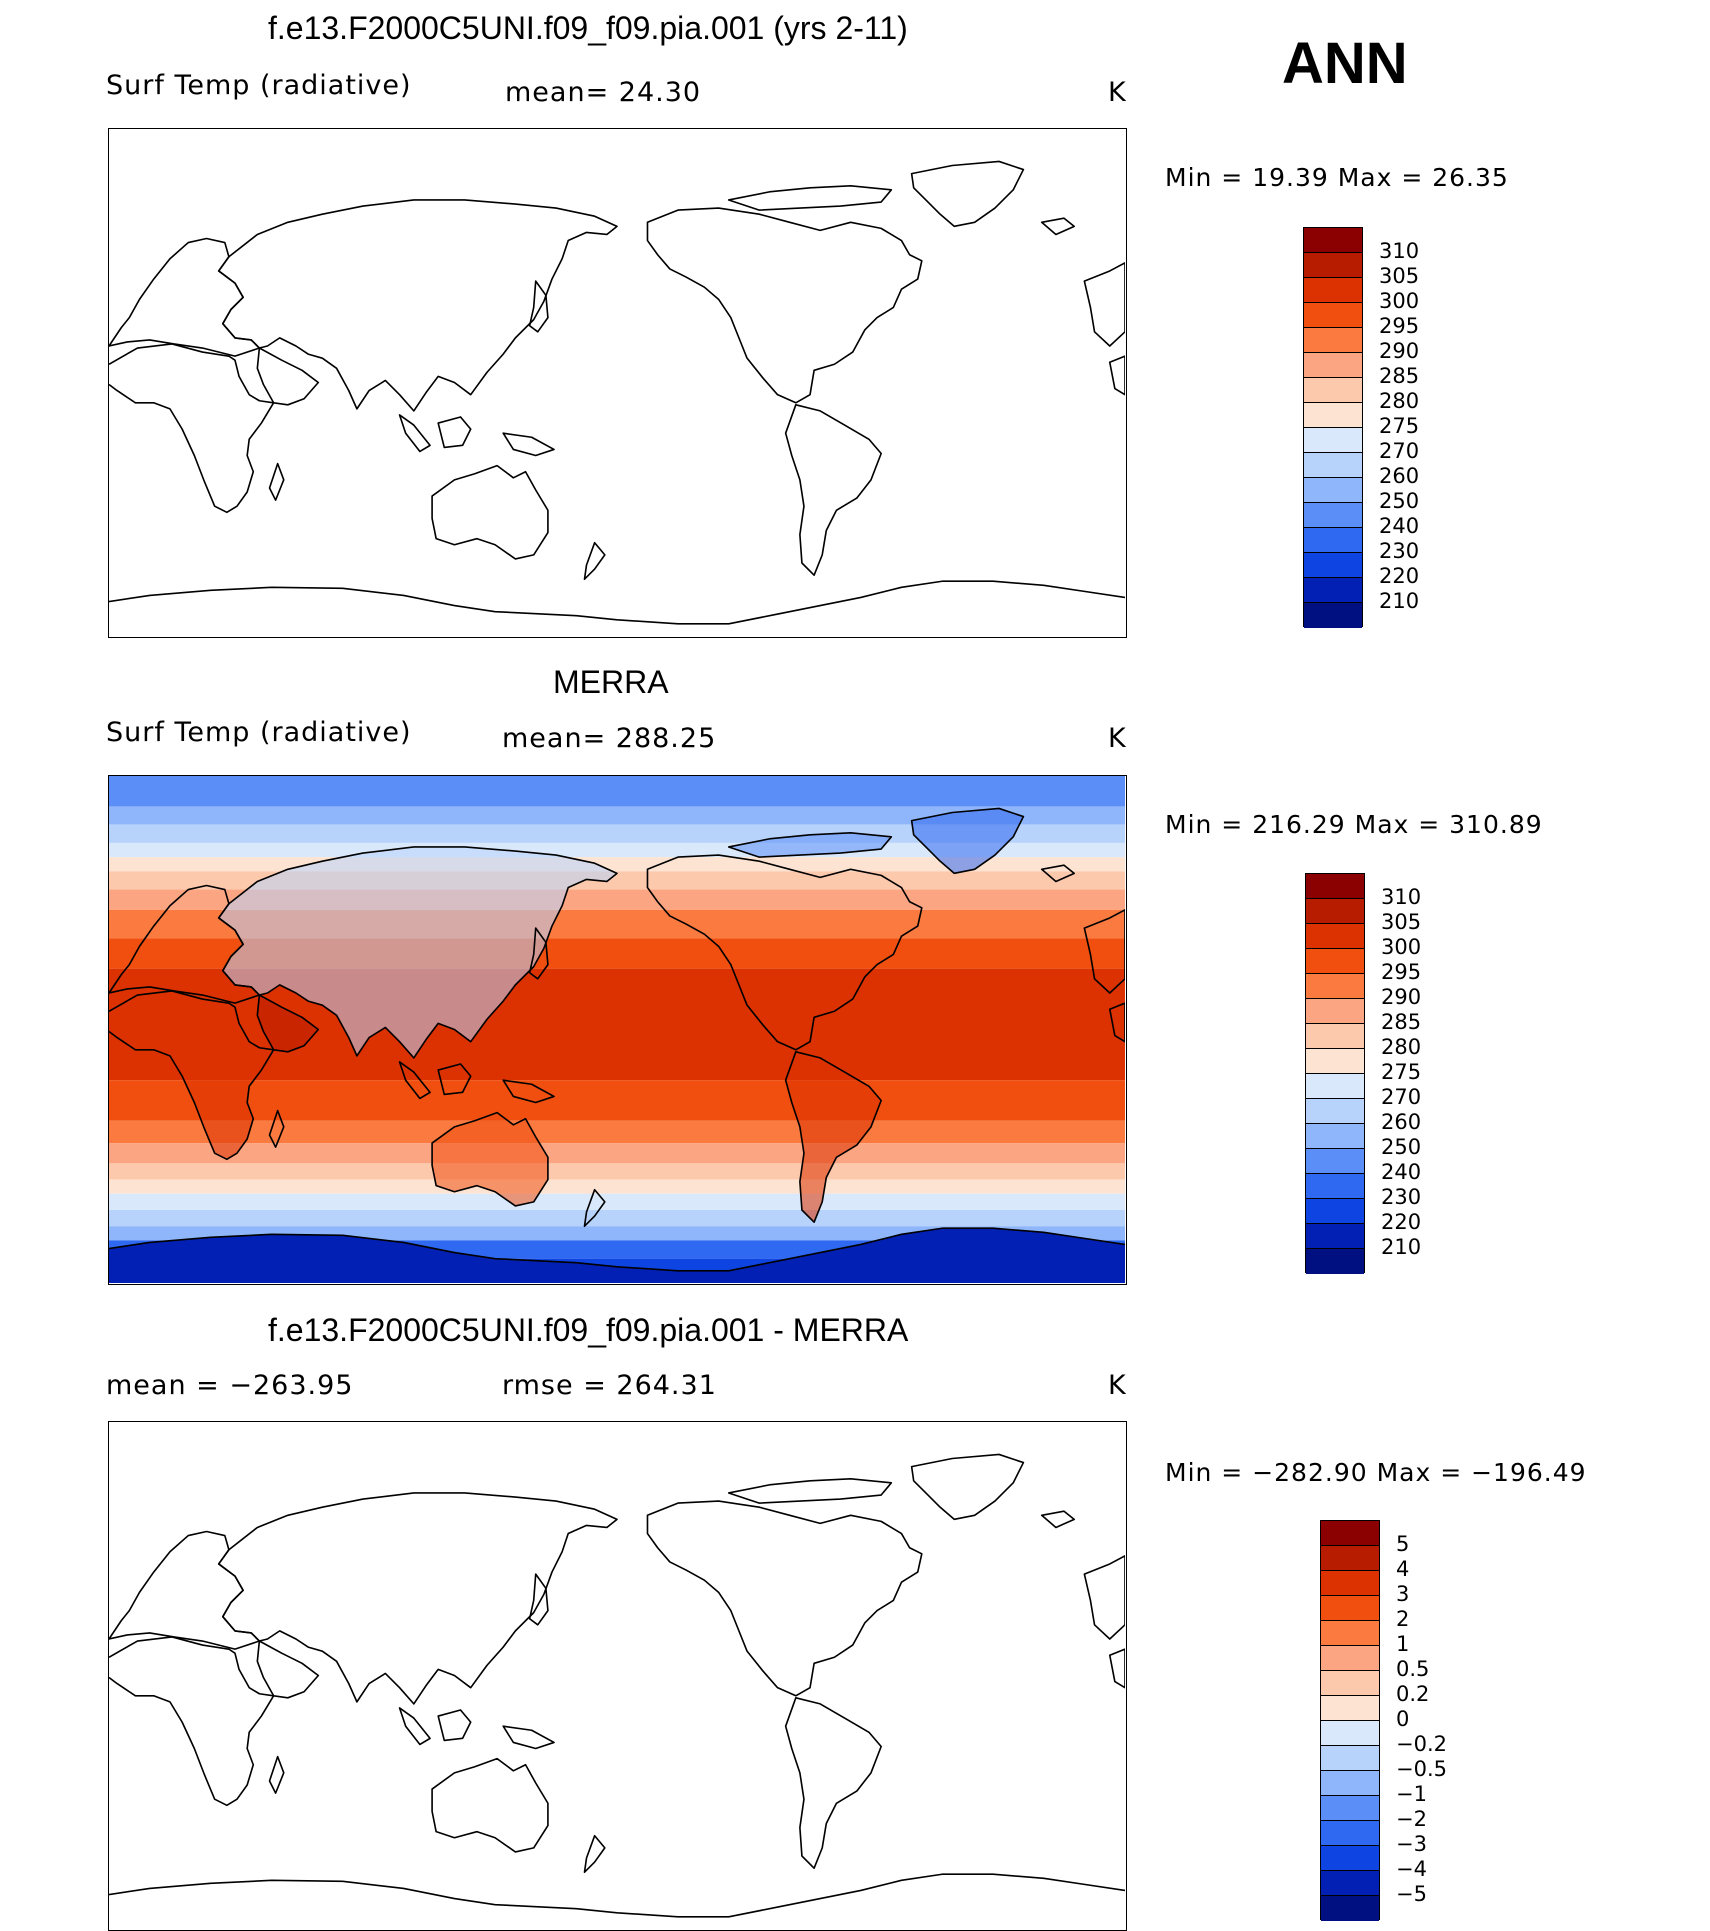 The width and height of the screenshot is (1710, 1931). Describe the element at coordinates (1401, 1122) in the screenshot. I see `colorbar-tick-label: 260` at that location.